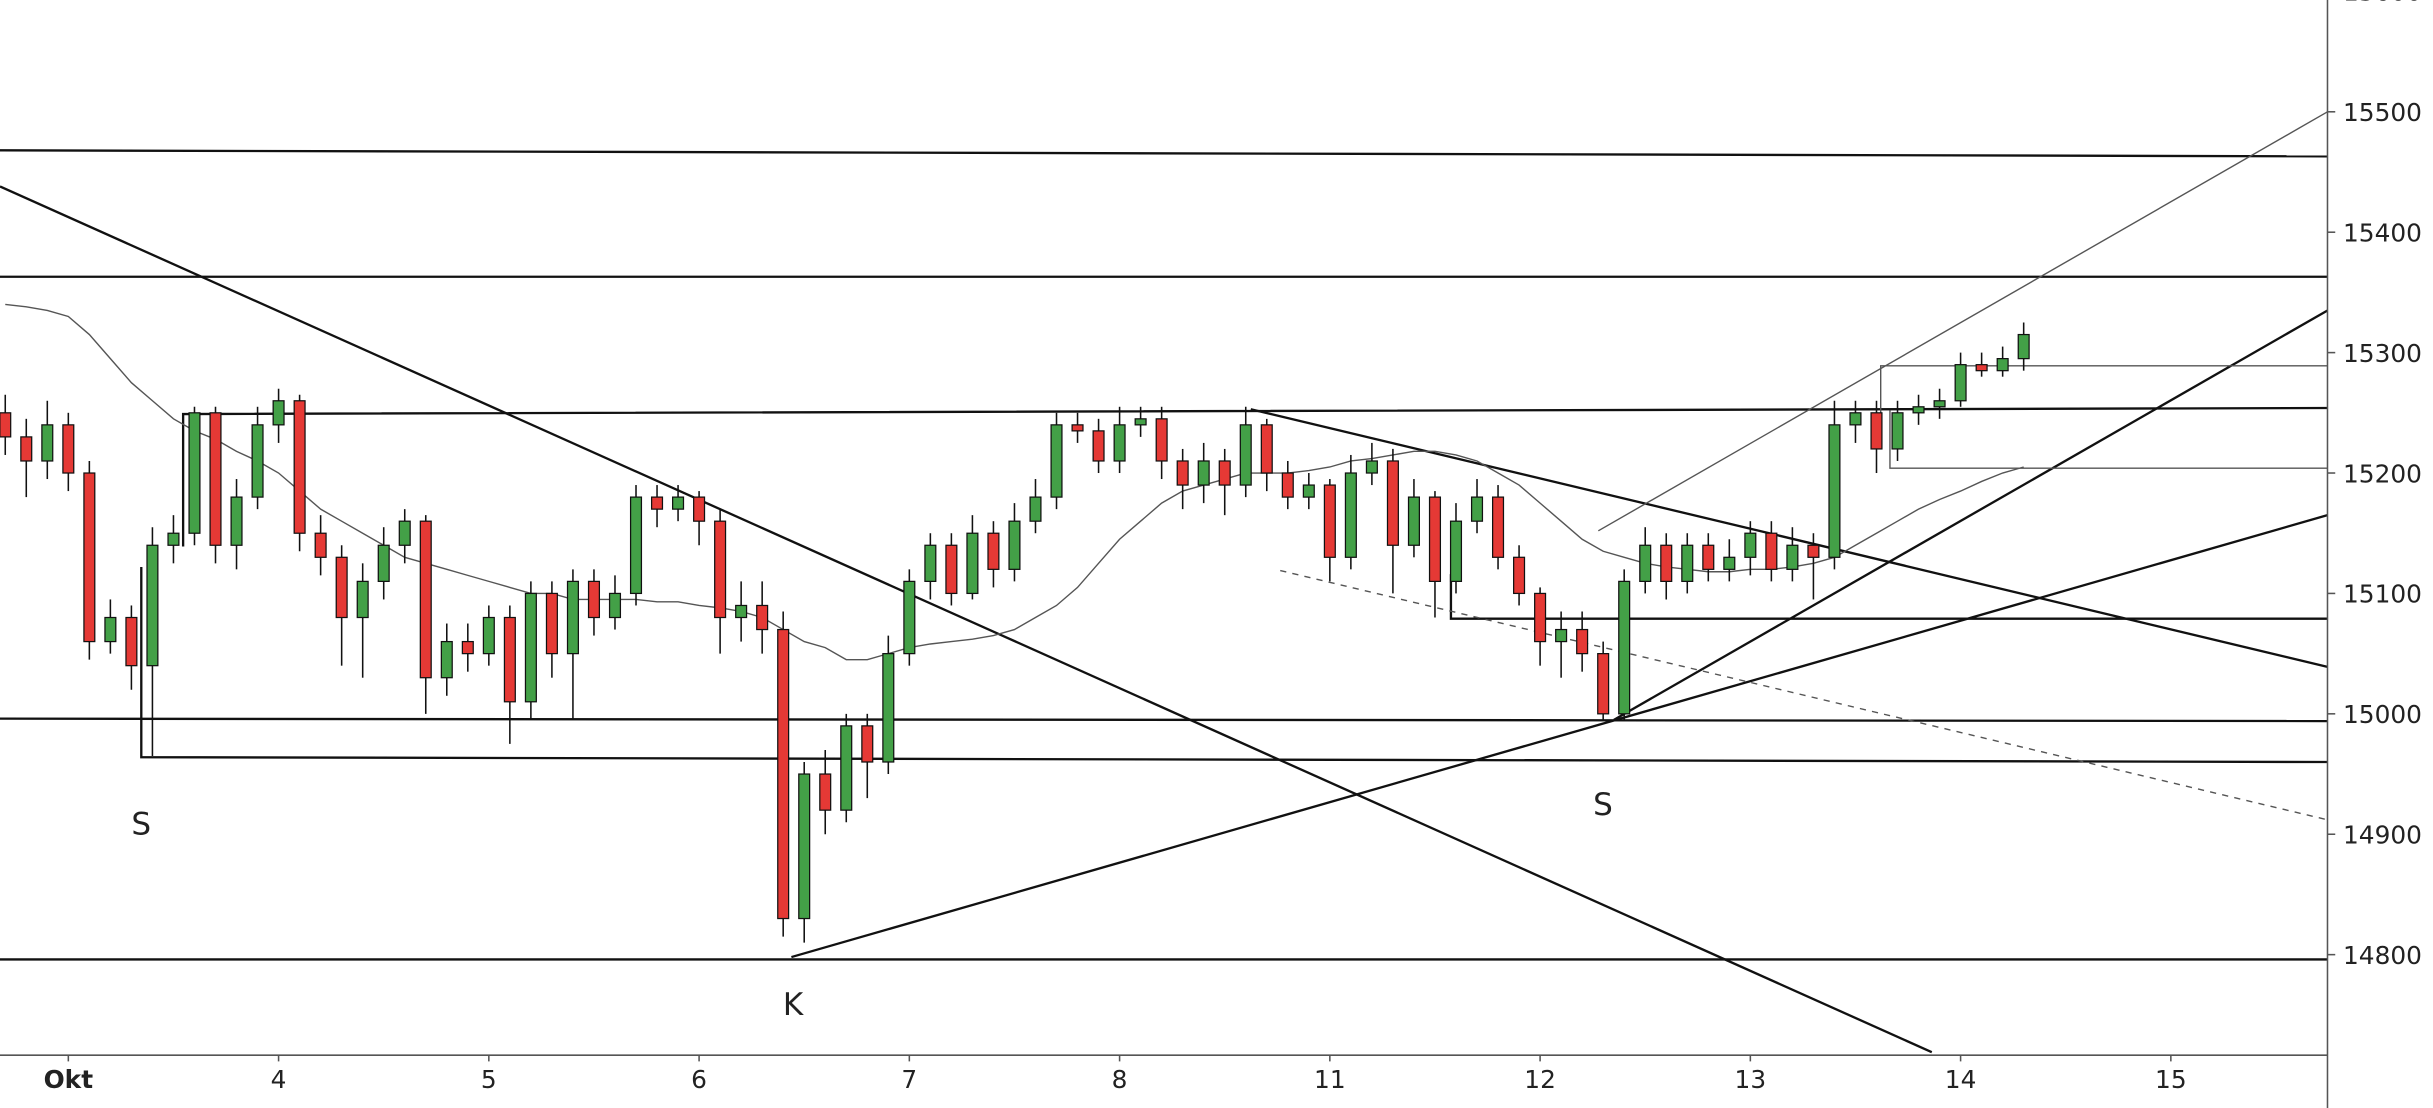  I want to click on y-tick-label: 14800, so click(2382, 955).